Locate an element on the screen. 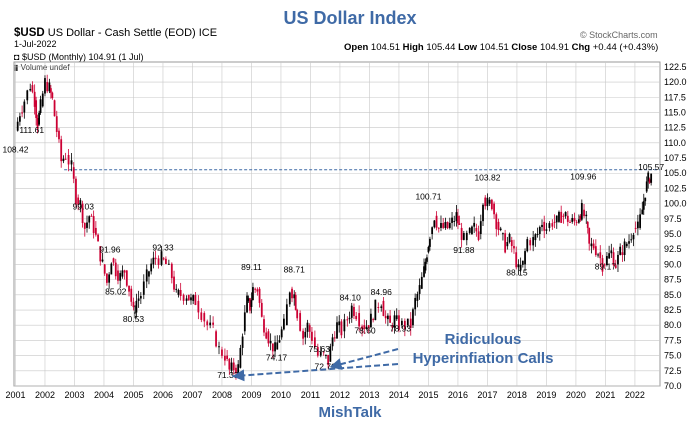 The height and width of the screenshot is (436, 700). data-label: 109.96 is located at coordinates (583, 177).